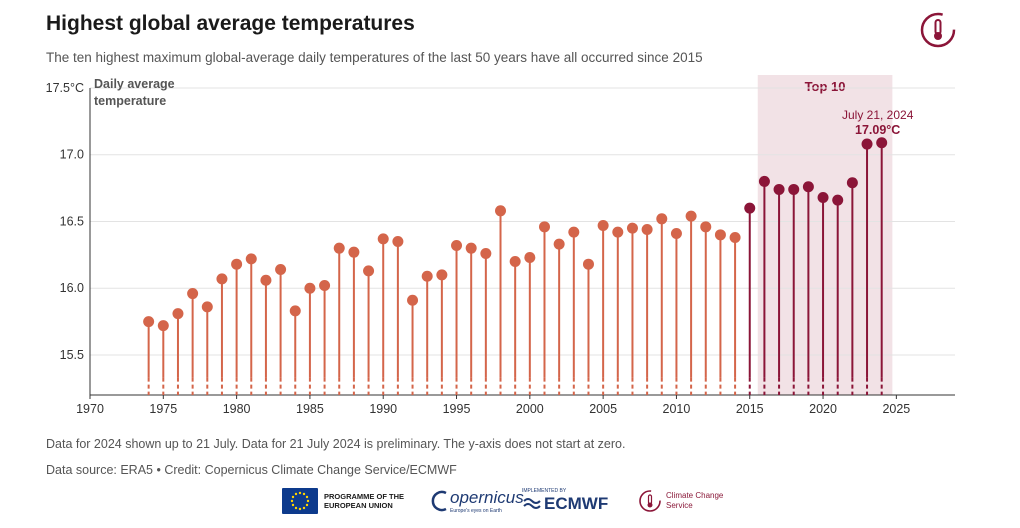 The image size is (1020, 528). Describe the element at coordinates (650, 501) in the screenshot. I see `c3s-small-icon` at that location.